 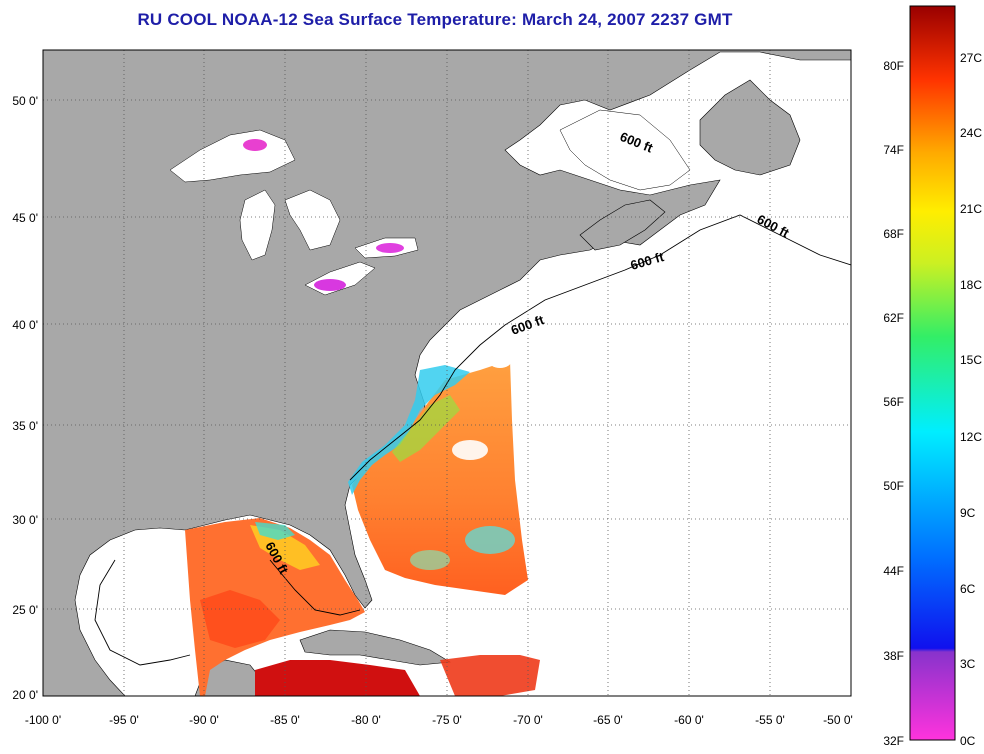 What do you see at coordinates (142, 612) in the screenshot?
I see `isobath-600ft-west-gulf` at bounding box center [142, 612].